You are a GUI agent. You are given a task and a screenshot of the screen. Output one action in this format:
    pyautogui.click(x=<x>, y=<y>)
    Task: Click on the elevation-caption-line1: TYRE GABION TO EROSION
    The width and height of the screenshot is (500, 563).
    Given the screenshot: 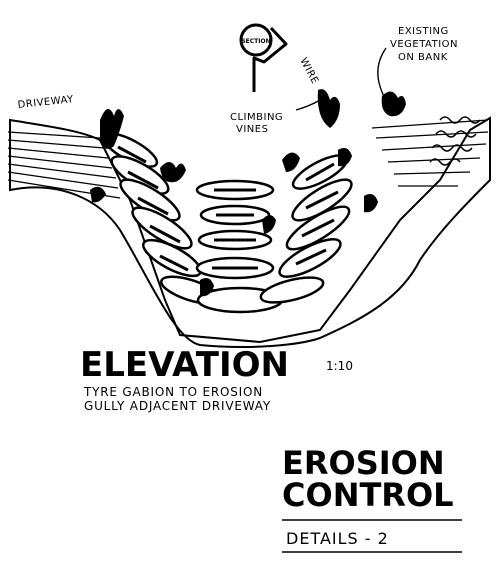 What is the action you would take?
    pyautogui.click(x=173, y=392)
    